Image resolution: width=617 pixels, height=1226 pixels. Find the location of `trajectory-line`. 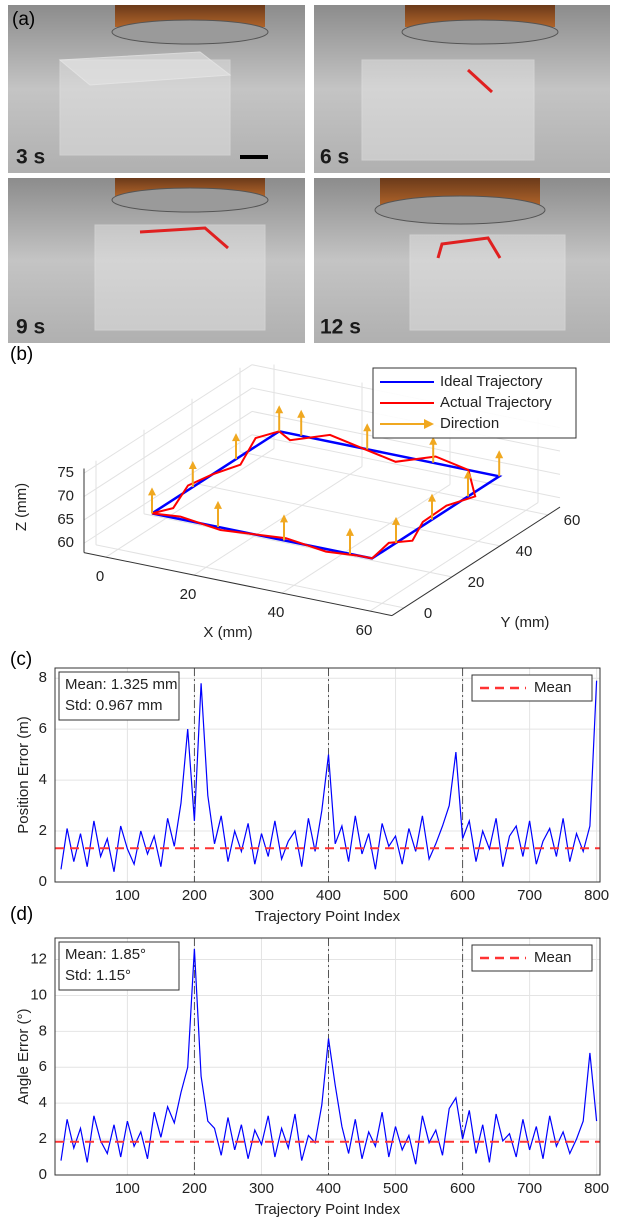

trajectory-line is located at coordinates (314, 495).